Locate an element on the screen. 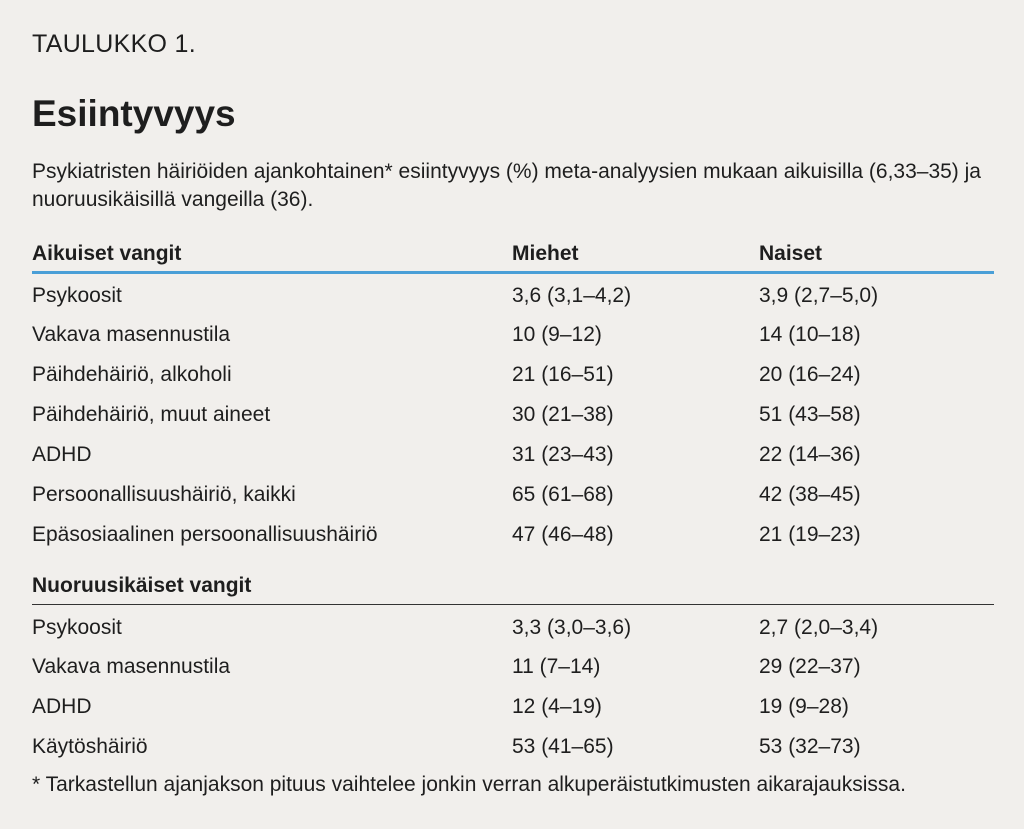 This screenshot has width=1024, height=829. men-value: 3,6 (3,1–4,2) is located at coordinates (572, 295).